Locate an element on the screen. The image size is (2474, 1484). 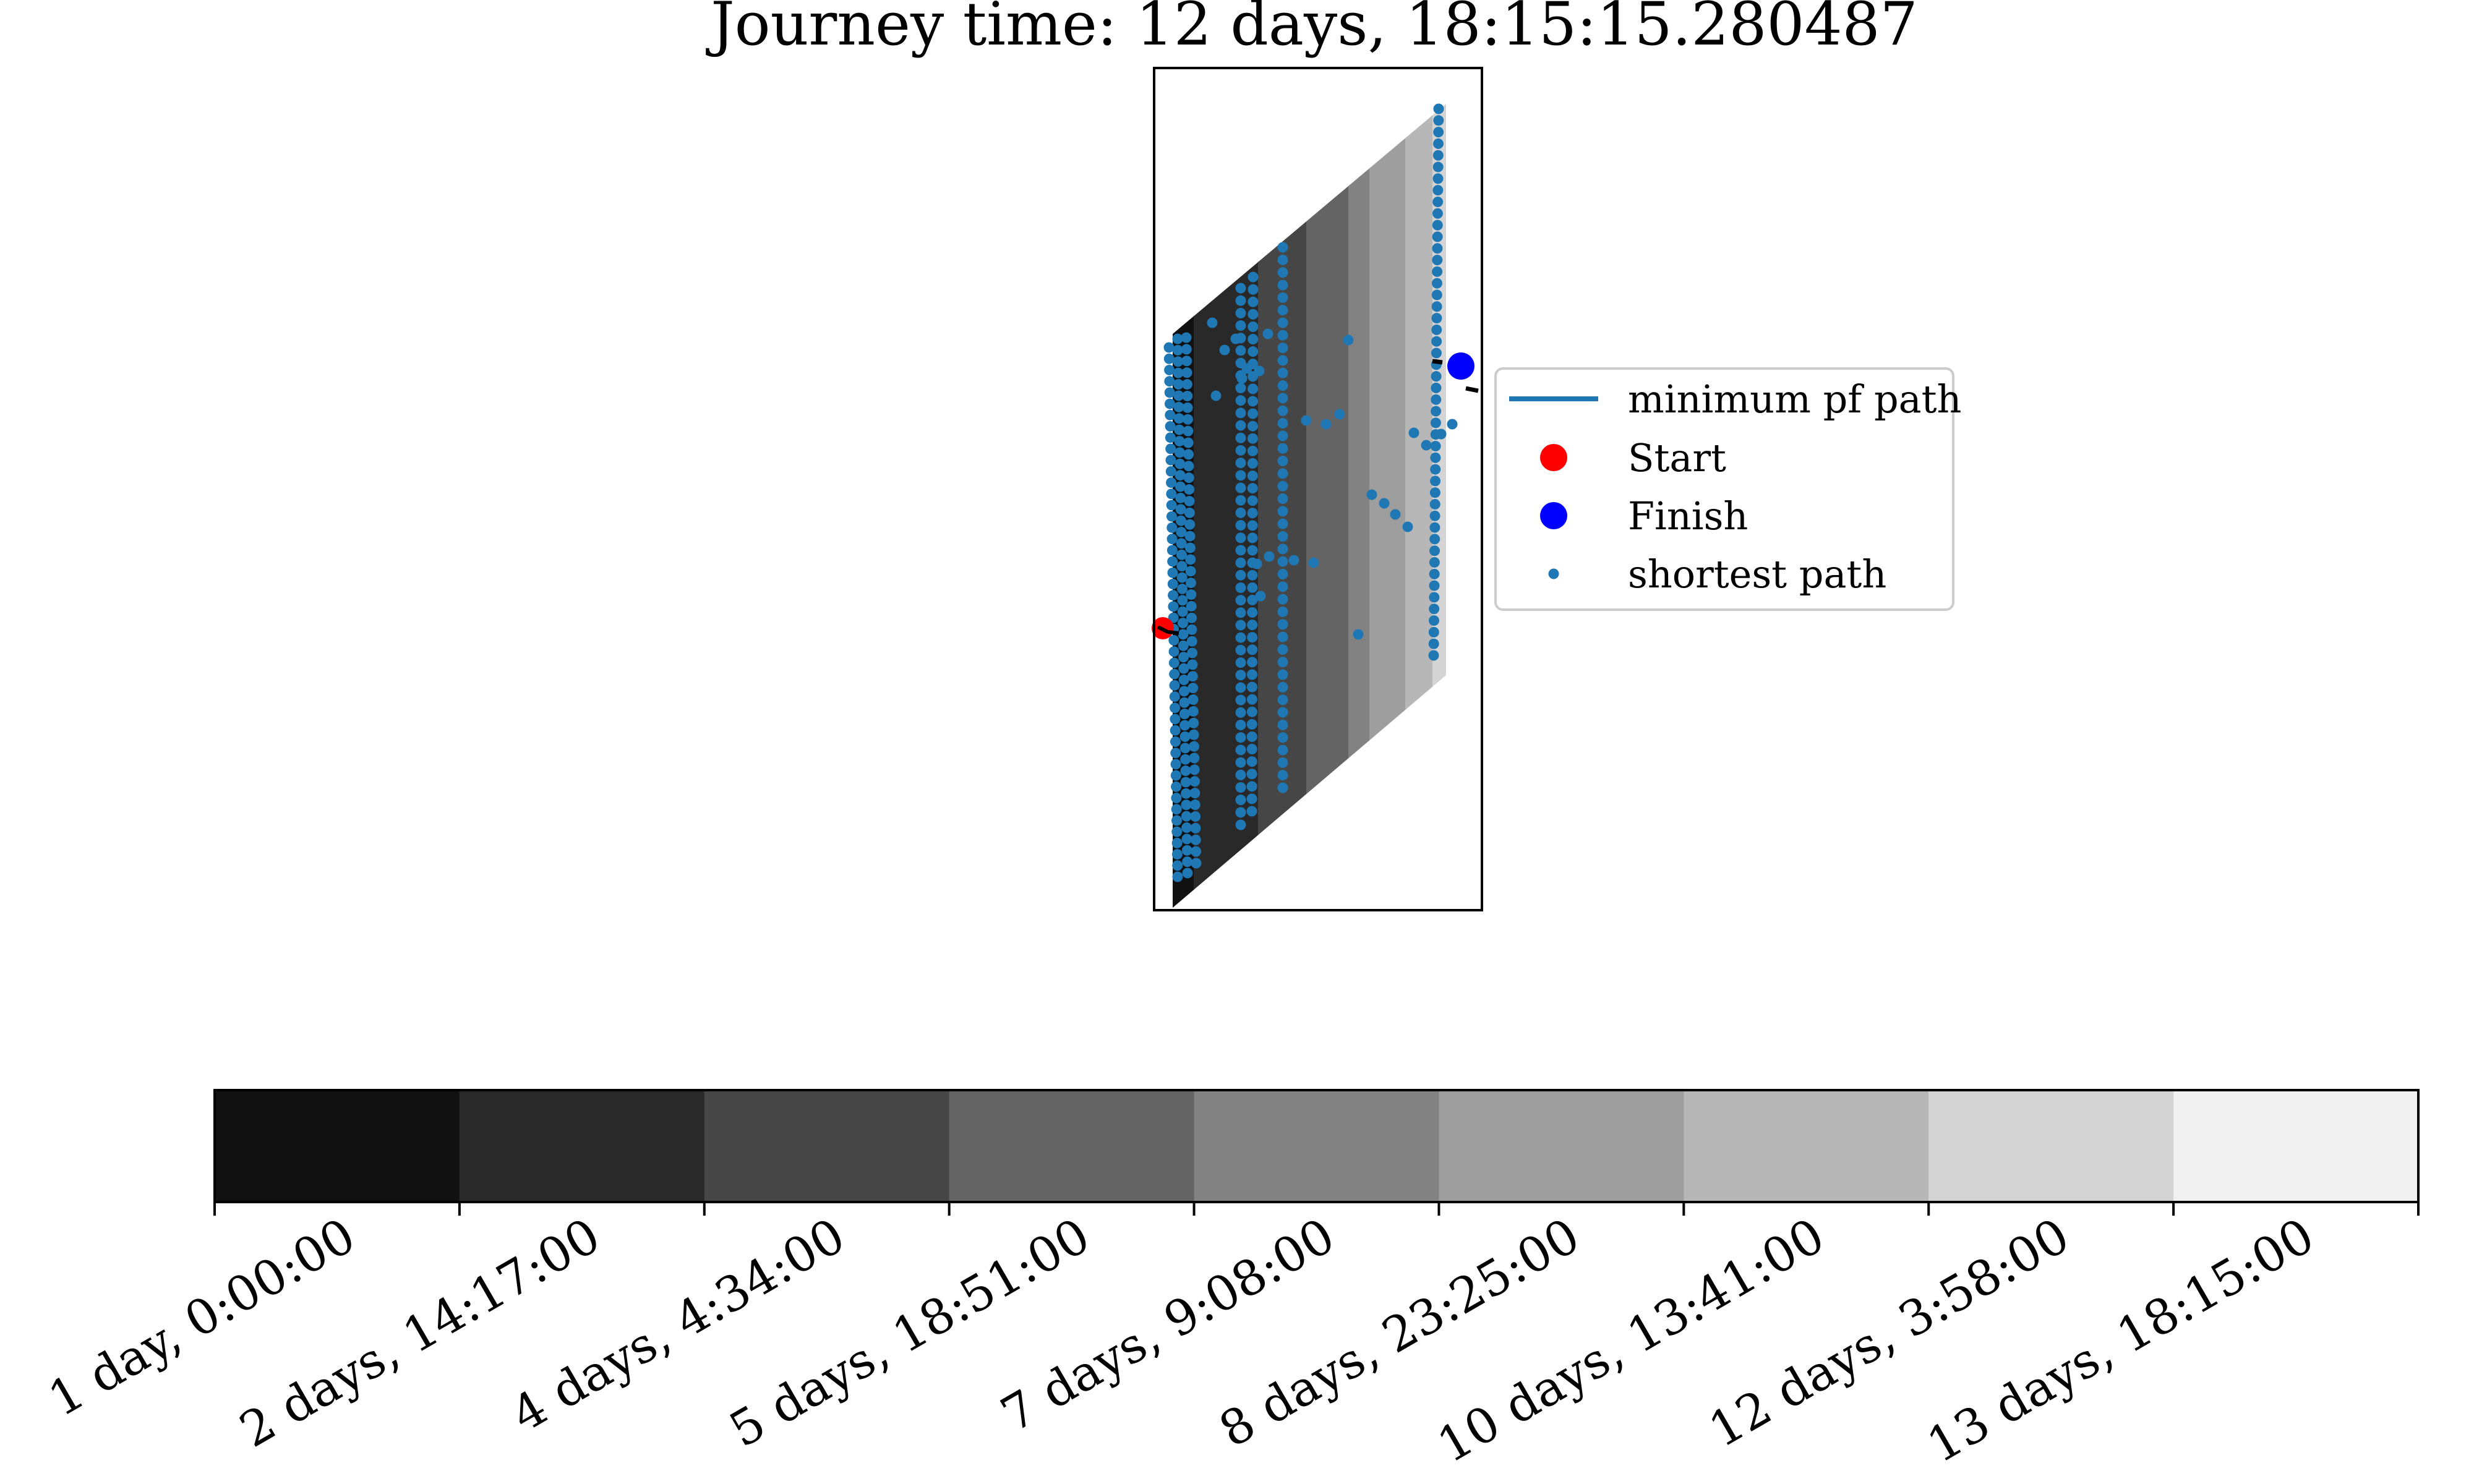
endpoints is located at coordinates (1315, 495).